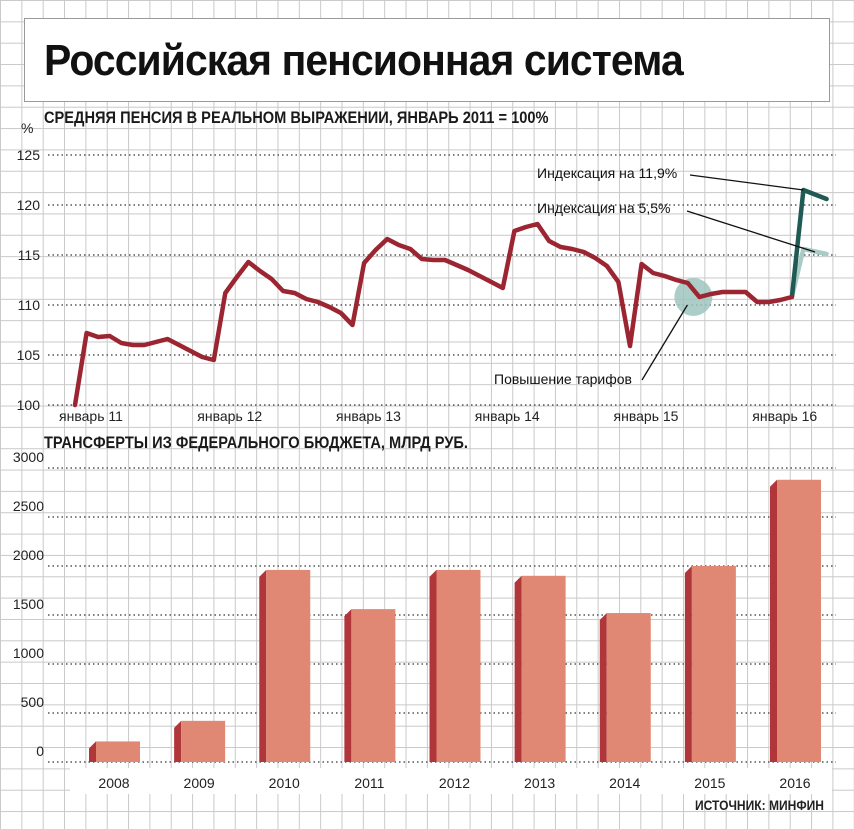 This screenshot has height=829, width=854. What do you see at coordinates (28, 506) in the screenshot?
I see `bar-chart-ytick-label: 2500` at bounding box center [28, 506].